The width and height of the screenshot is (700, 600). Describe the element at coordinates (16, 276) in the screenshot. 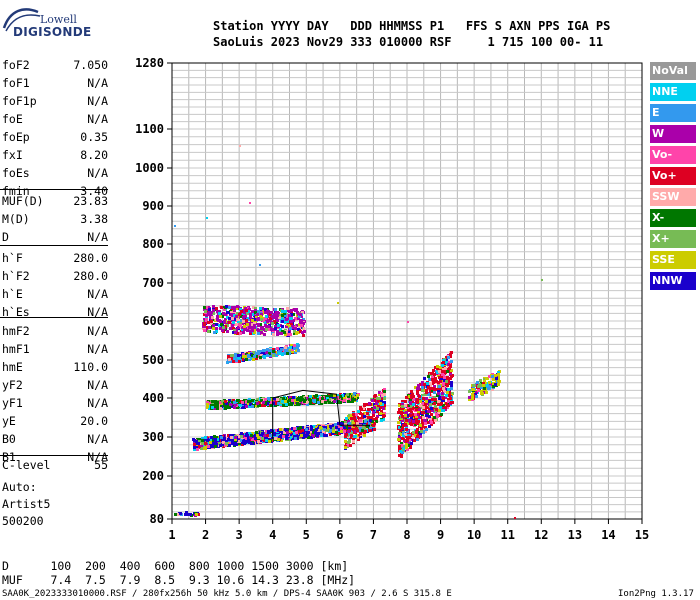

I see `param-name: h`F2` at that location.